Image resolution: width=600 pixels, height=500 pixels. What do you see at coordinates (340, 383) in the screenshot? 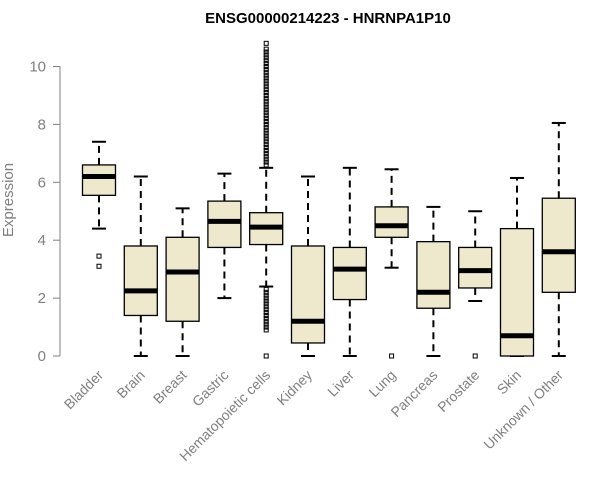
I see `x-tick-label: Liver` at bounding box center [340, 383].